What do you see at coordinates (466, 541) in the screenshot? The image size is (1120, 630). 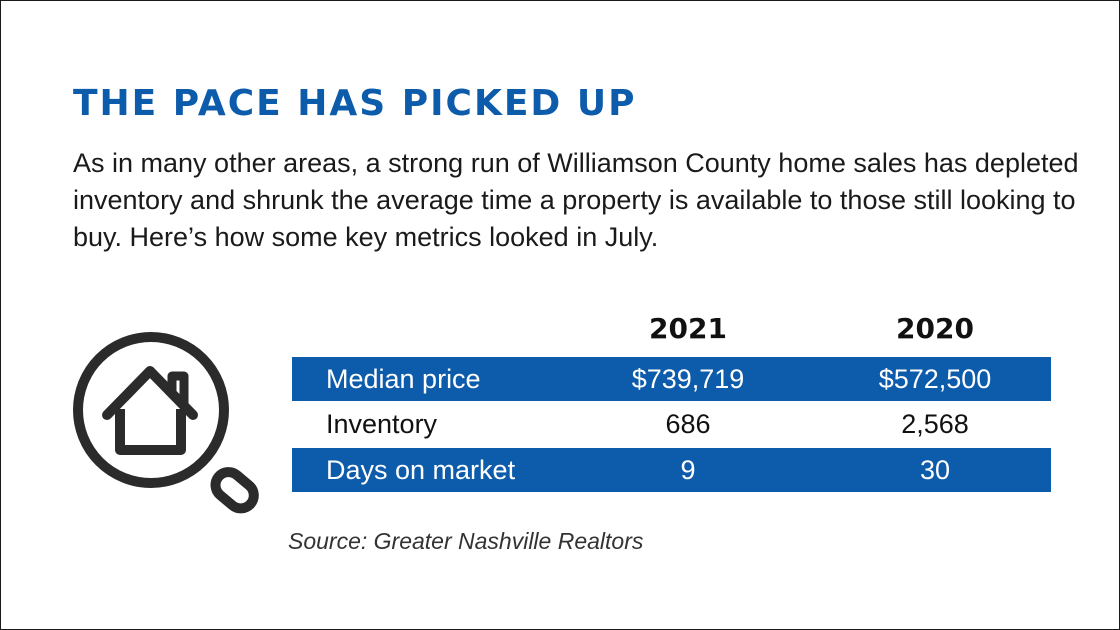 I see `source-note: Source: Greater Nashville Realtors` at bounding box center [466, 541].